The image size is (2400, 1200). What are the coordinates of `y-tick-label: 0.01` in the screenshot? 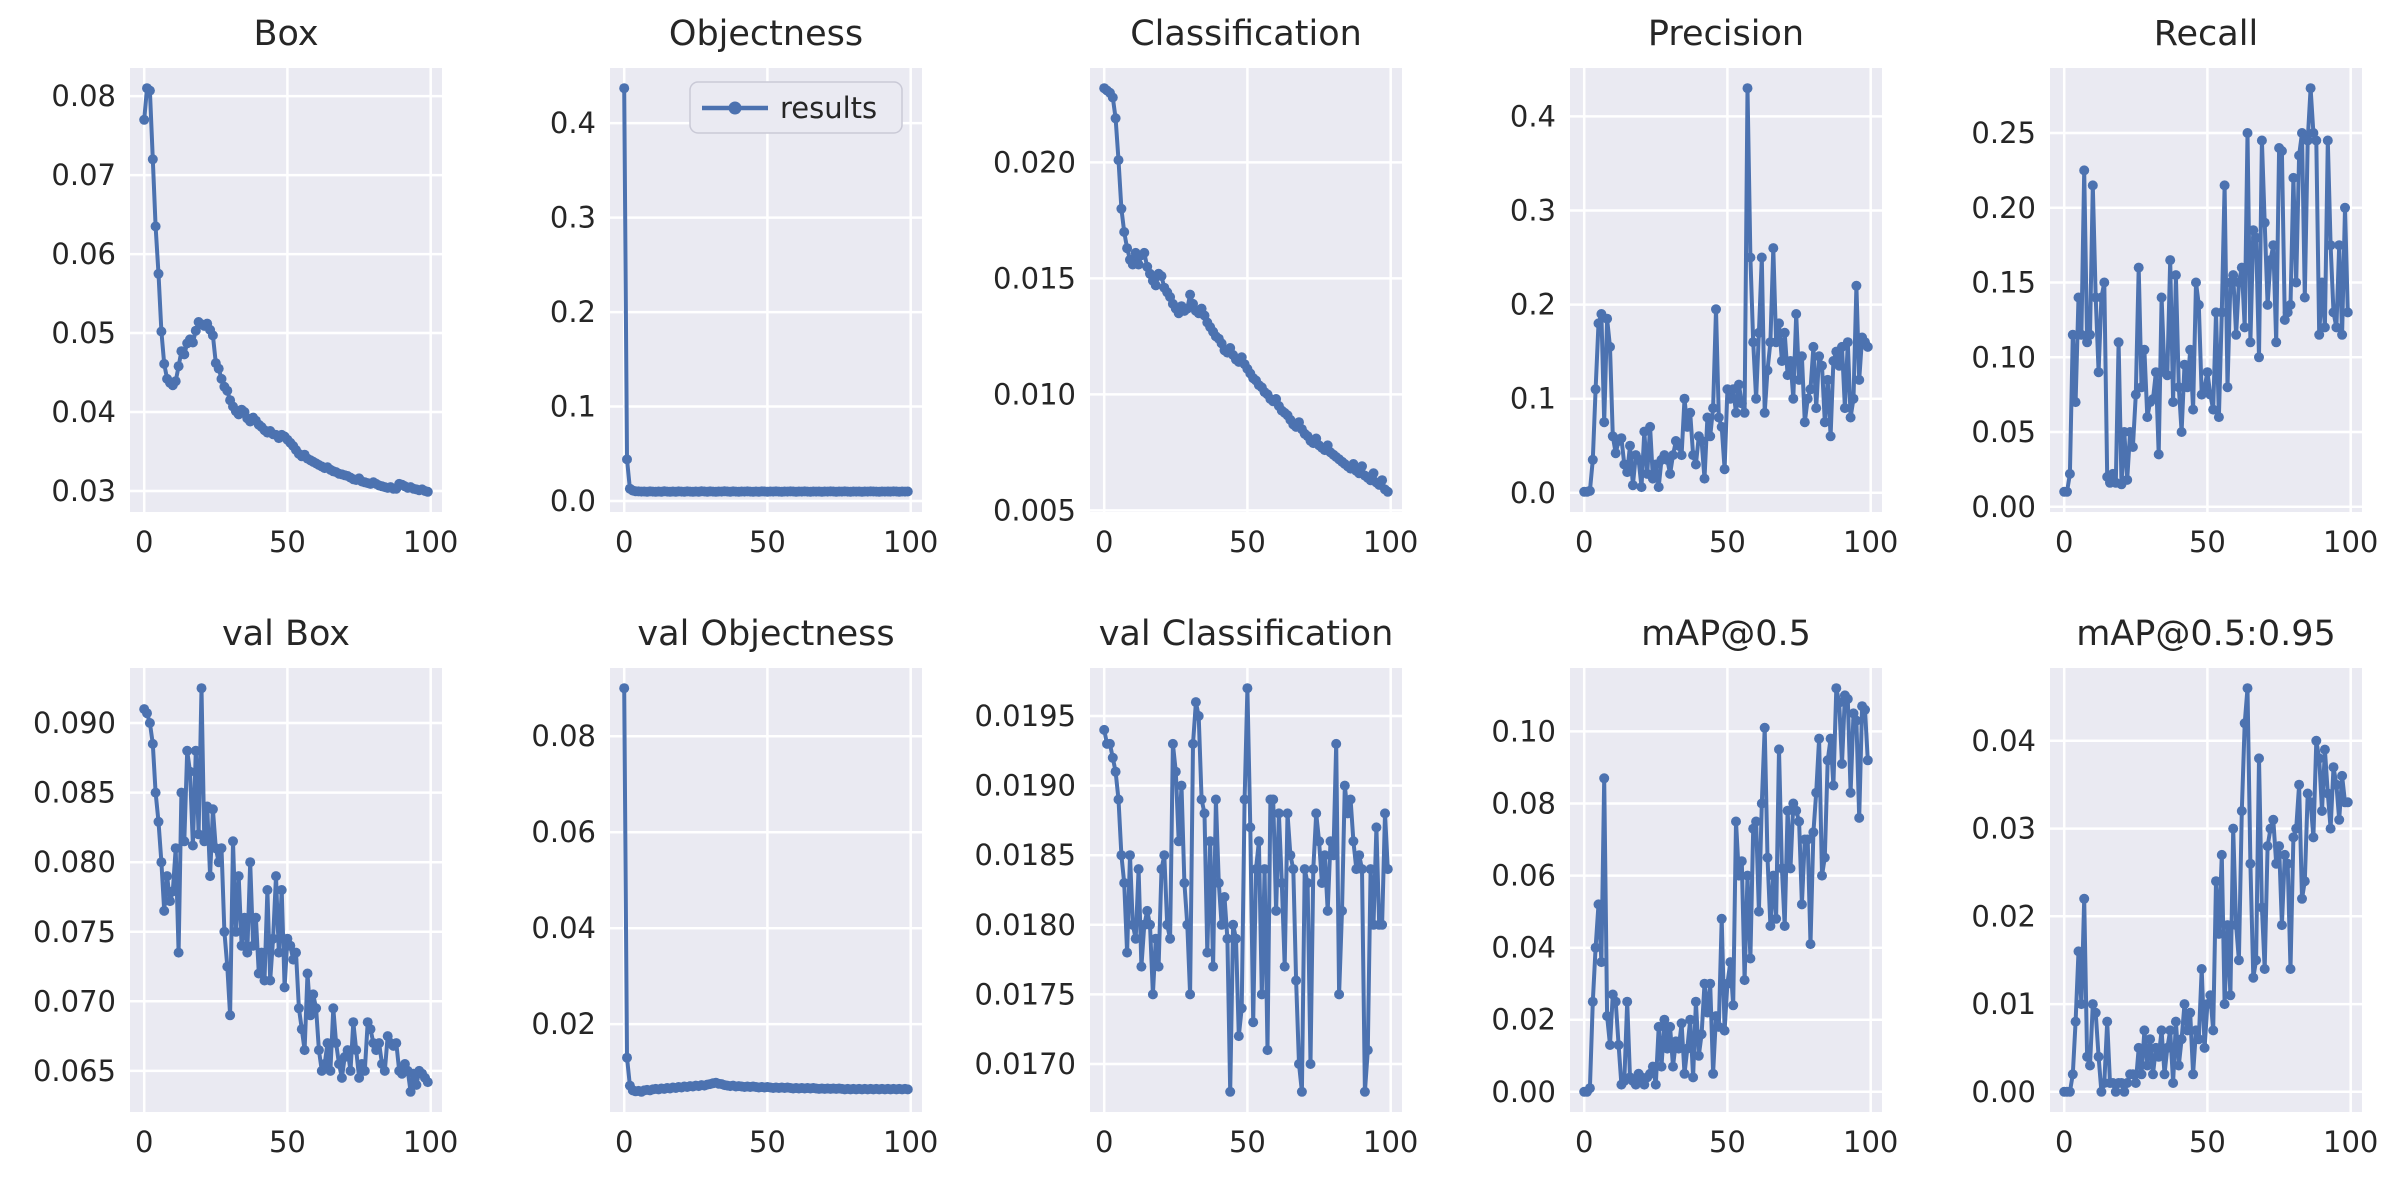 It's located at (2003, 1004).